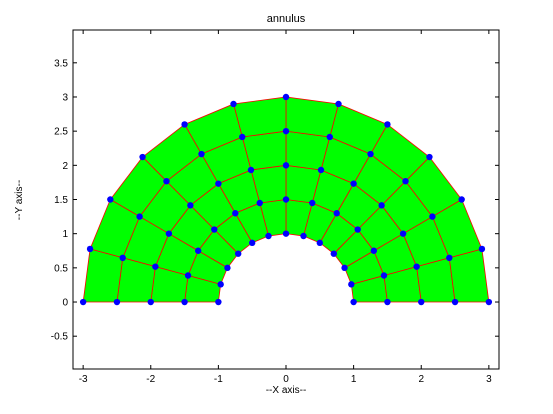 Image resolution: width=553 pixels, height=414 pixels. Describe the element at coordinates (65, 303) in the screenshot. I see `y-tick-label: 0` at that location.